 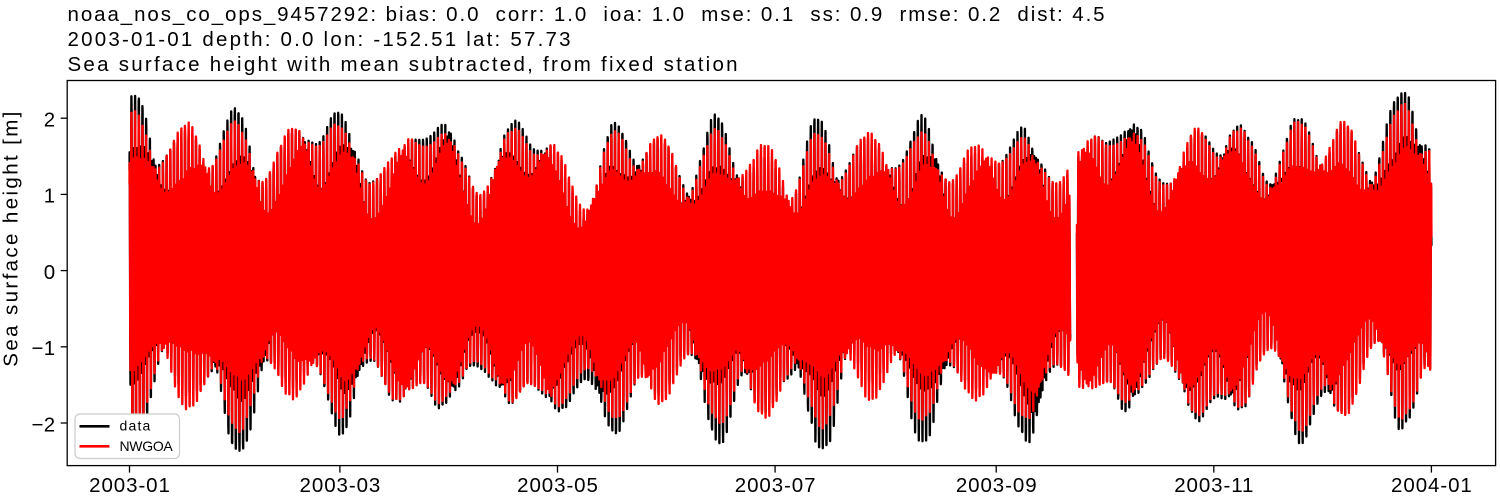 I want to click on svg-text: −1, so click(x=44, y=348).